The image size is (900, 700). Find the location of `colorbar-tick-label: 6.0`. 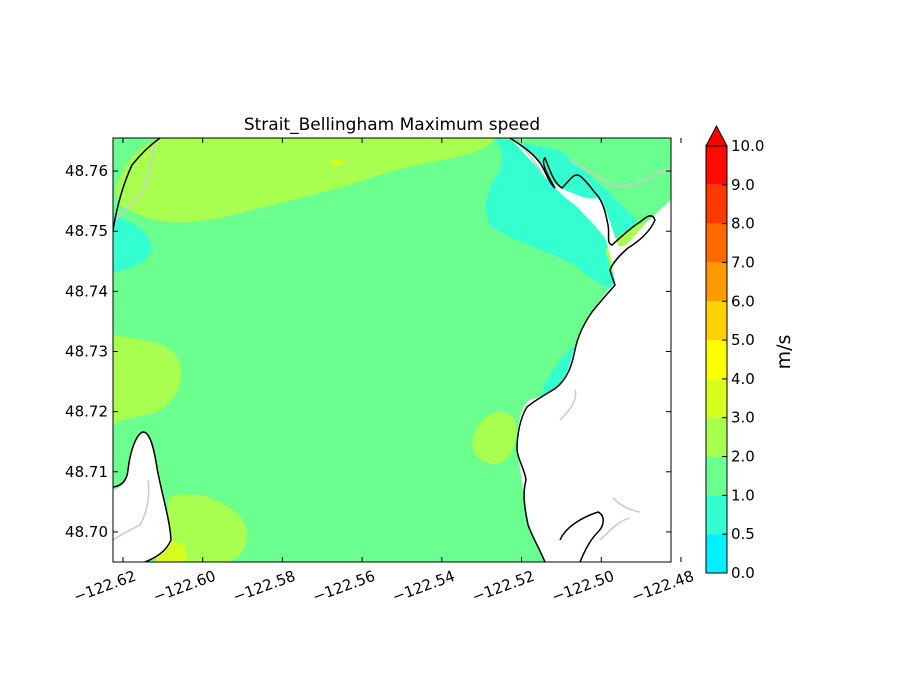

colorbar-tick-label: 6.0 is located at coordinates (743, 301).